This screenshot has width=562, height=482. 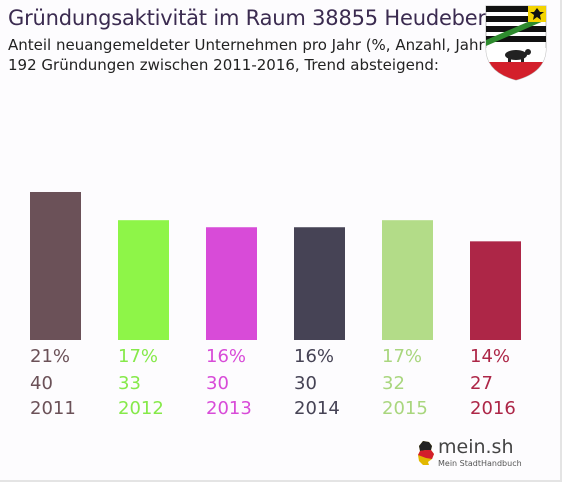 What do you see at coordinates (481, 383) in the screenshot?
I see `count-label-2016: 27` at bounding box center [481, 383].